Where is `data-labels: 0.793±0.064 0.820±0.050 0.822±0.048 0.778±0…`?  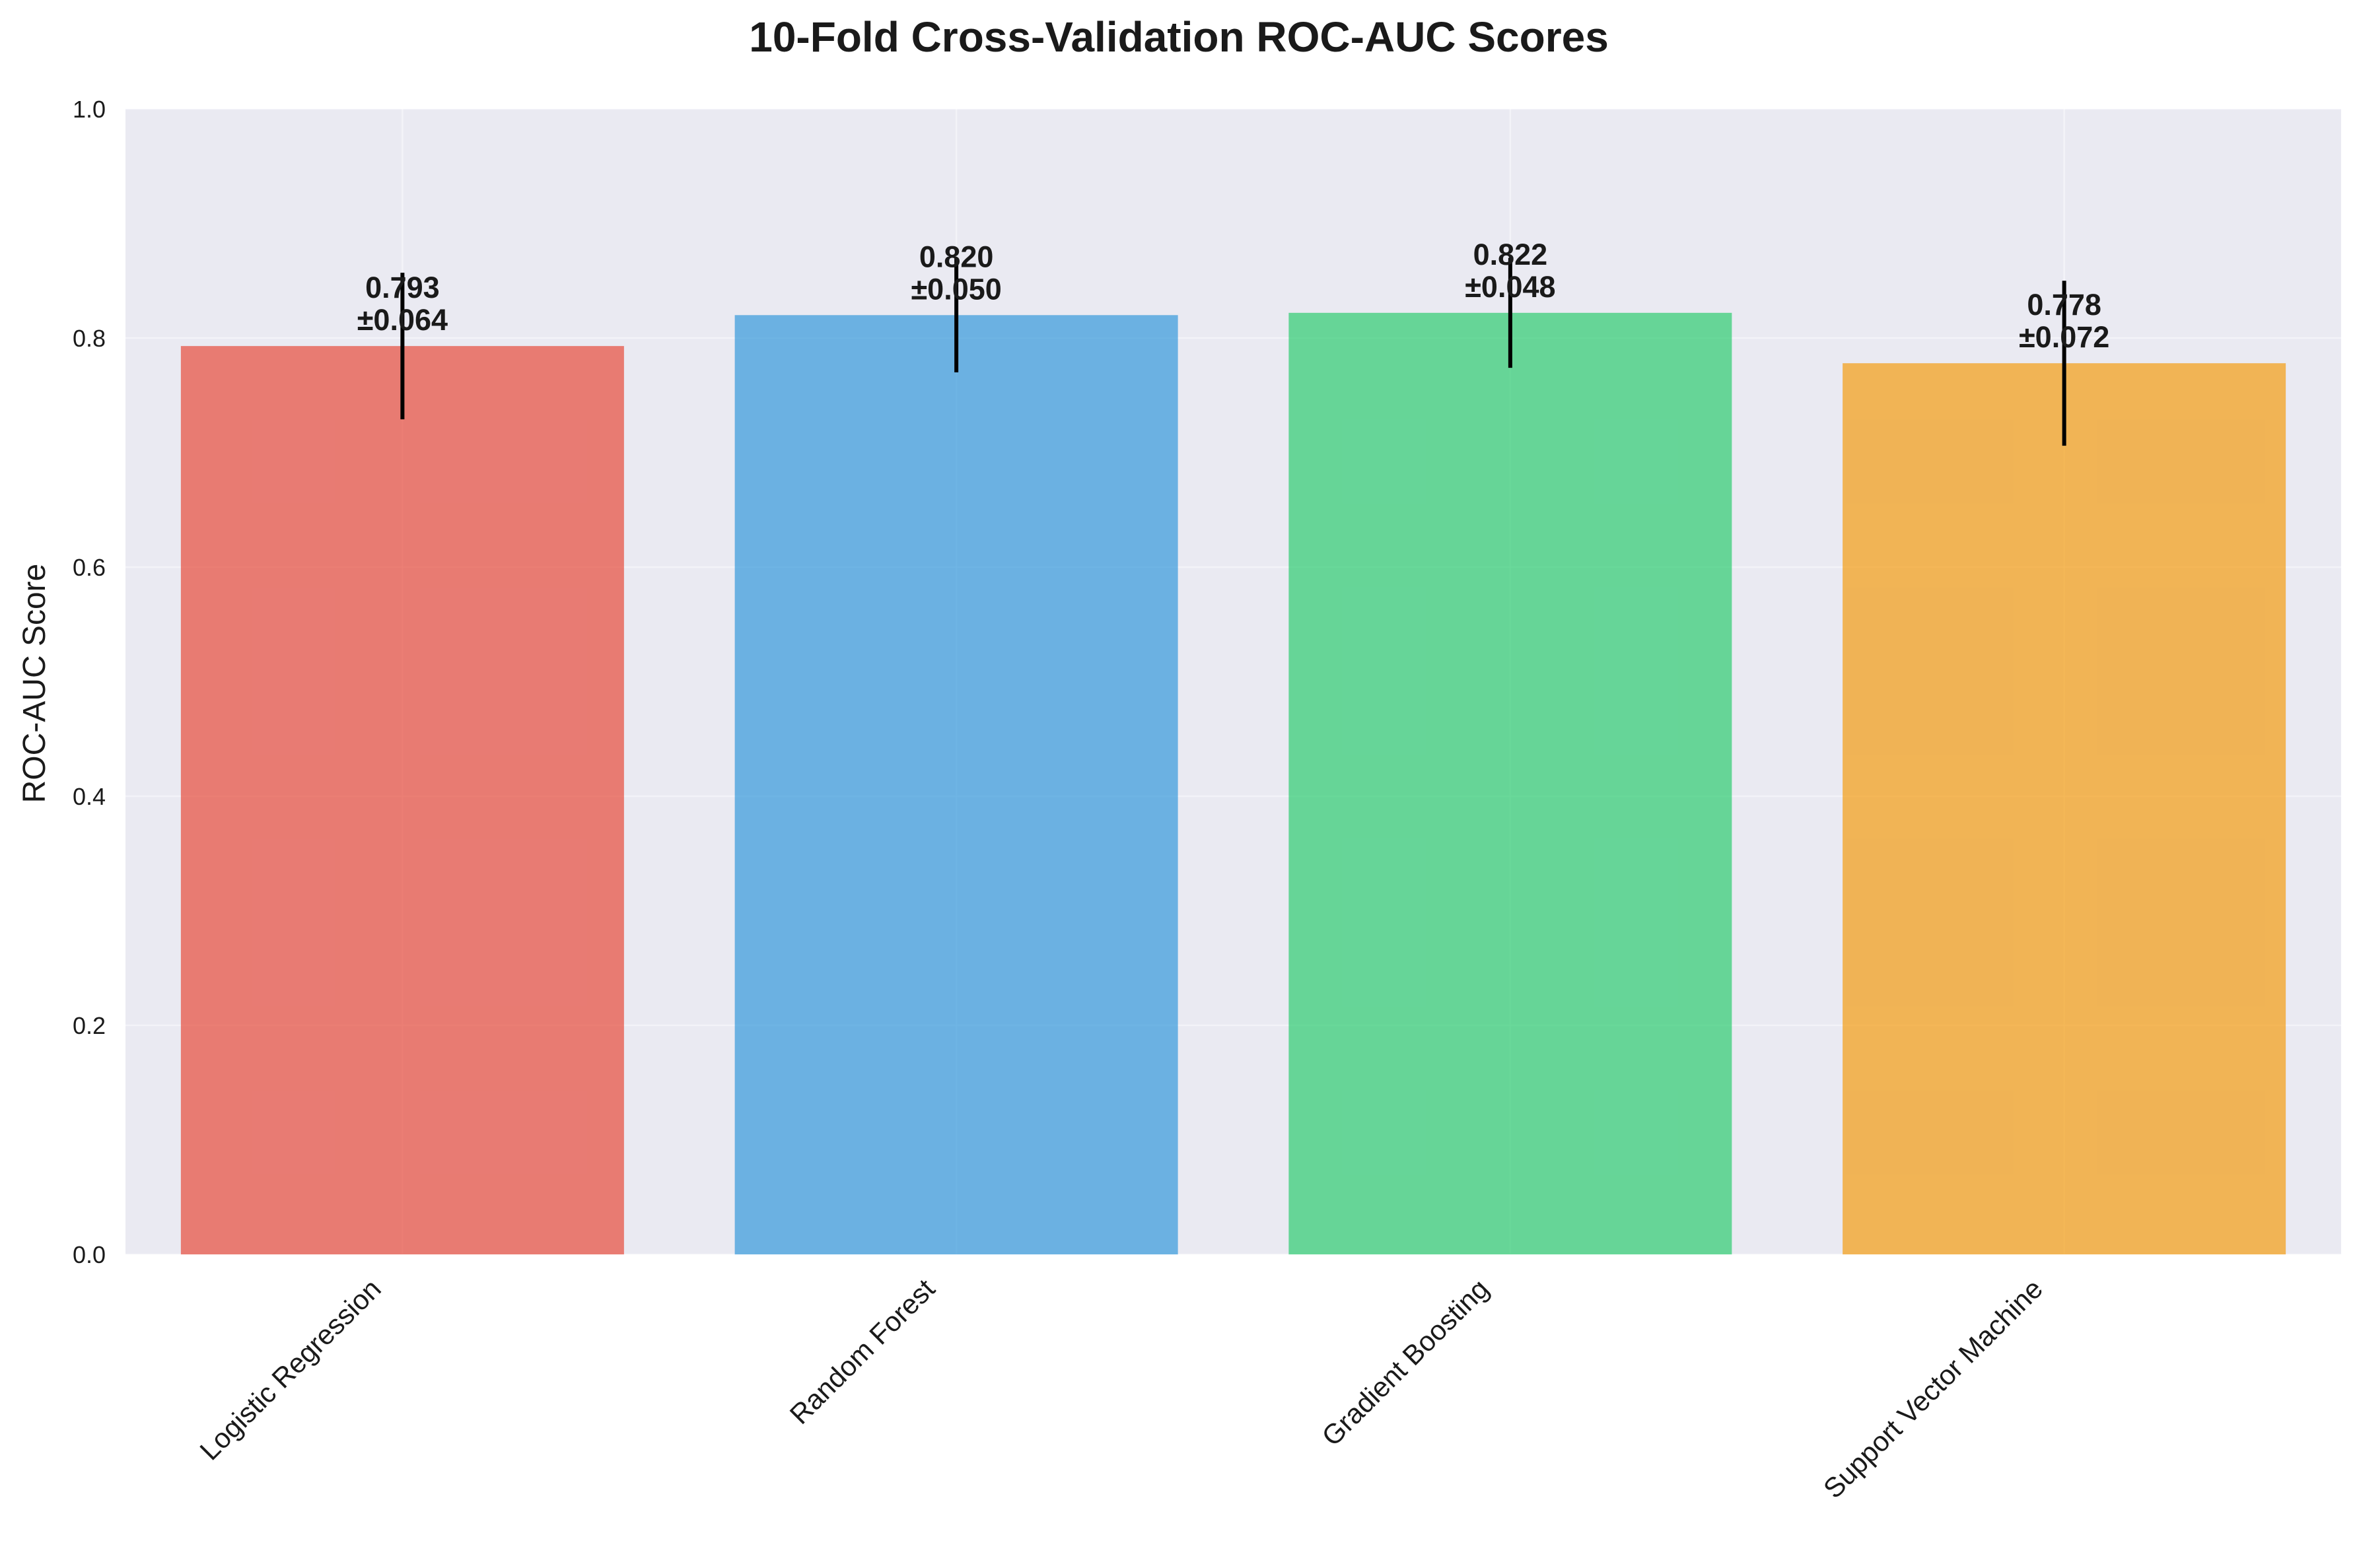 data-labels: 0.793±0.064 0.820±0.050 0.822±0.048 0.778±0… is located at coordinates (1233, 296).